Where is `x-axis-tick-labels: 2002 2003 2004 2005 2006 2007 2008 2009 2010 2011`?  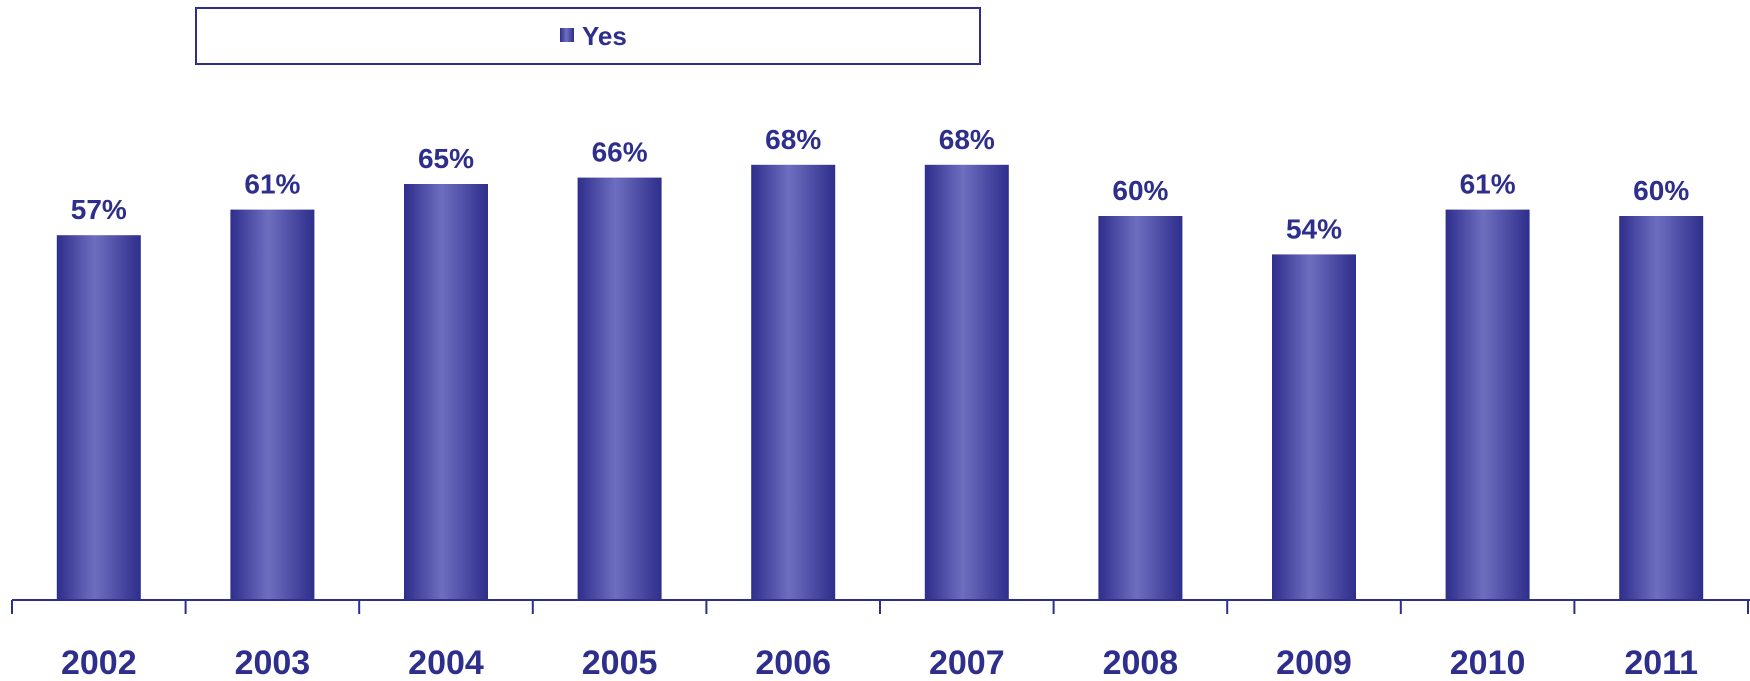
x-axis-tick-labels: 2002 2003 2004 2005 2006 2007 2008 2009 2010 2011 is located at coordinates (879, 662).